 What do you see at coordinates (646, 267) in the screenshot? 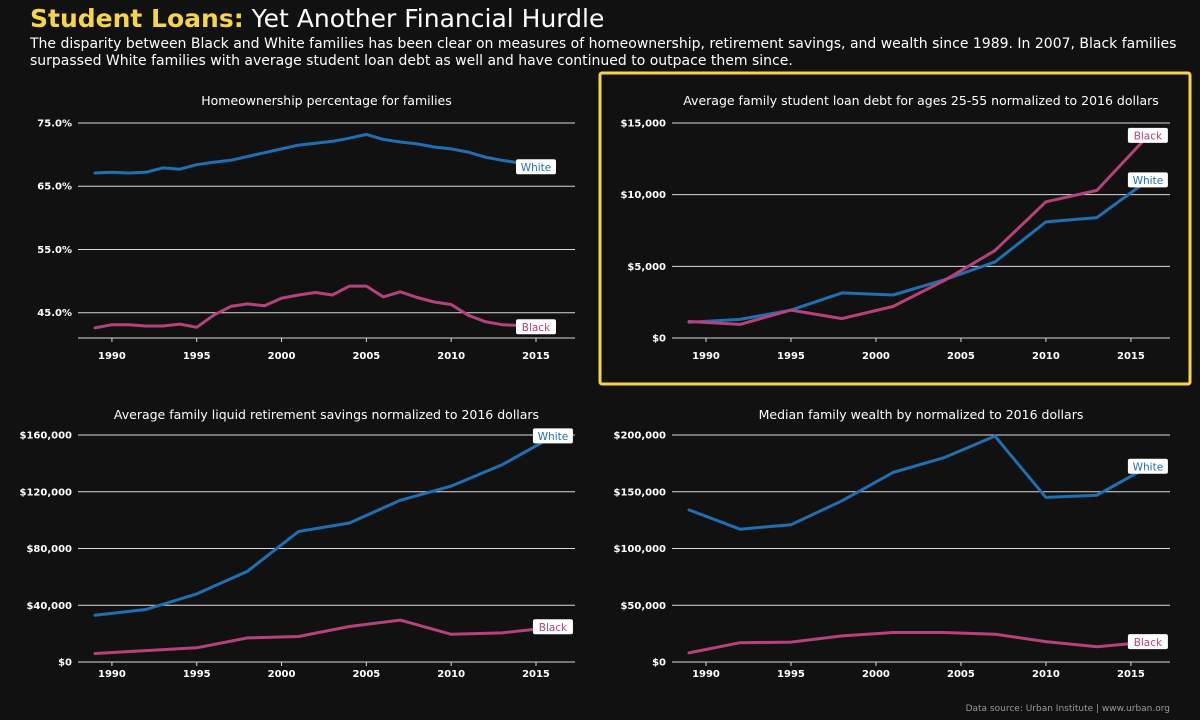
I see `y-tick-label: $5,000` at bounding box center [646, 267].